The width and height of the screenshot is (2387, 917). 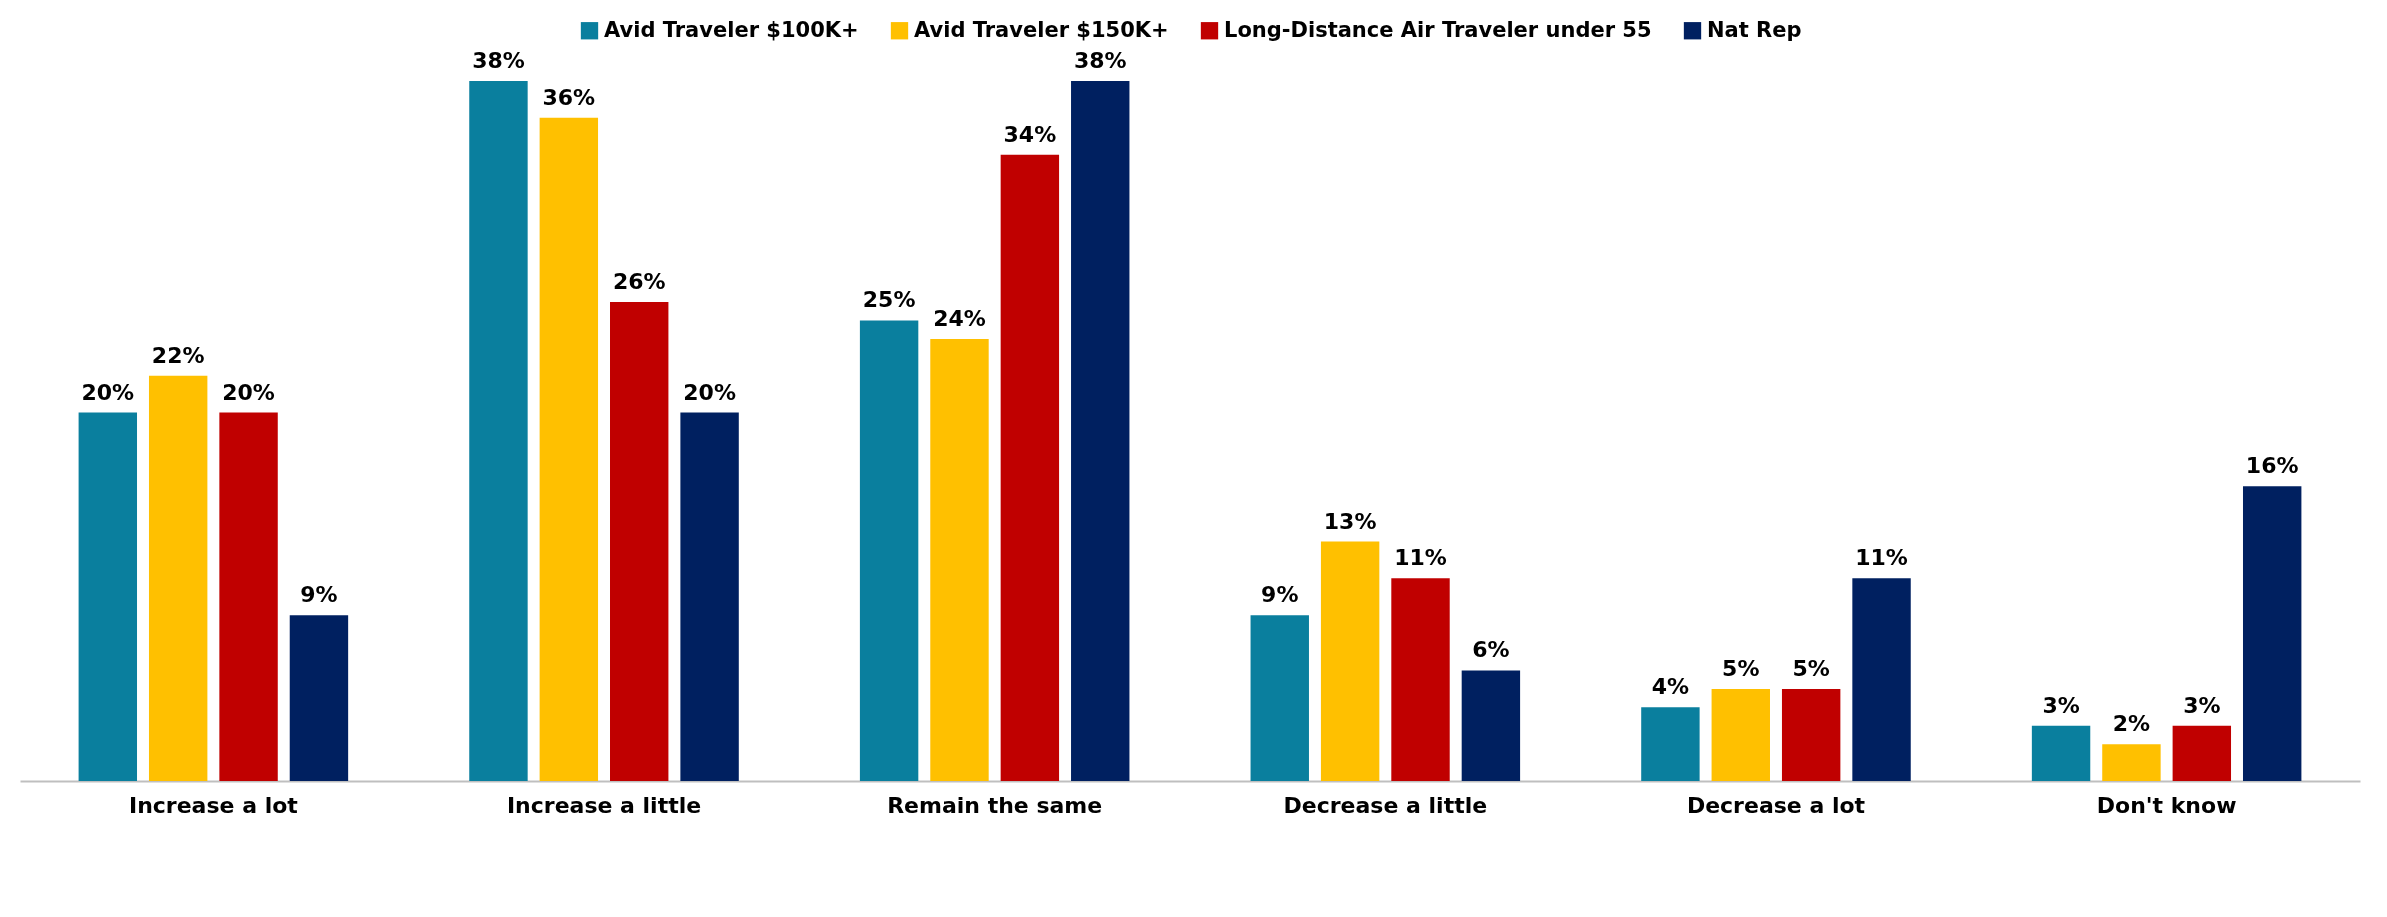 What do you see at coordinates (1754, 29) in the screenshot?
I see `legend-label: Nat Rep` at bounding box center [1754, 29].